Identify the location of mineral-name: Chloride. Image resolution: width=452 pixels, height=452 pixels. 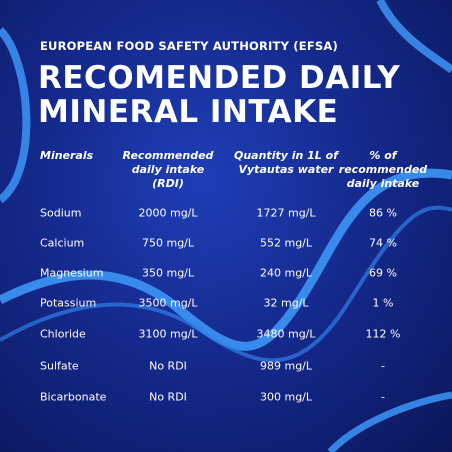
(63, 334).